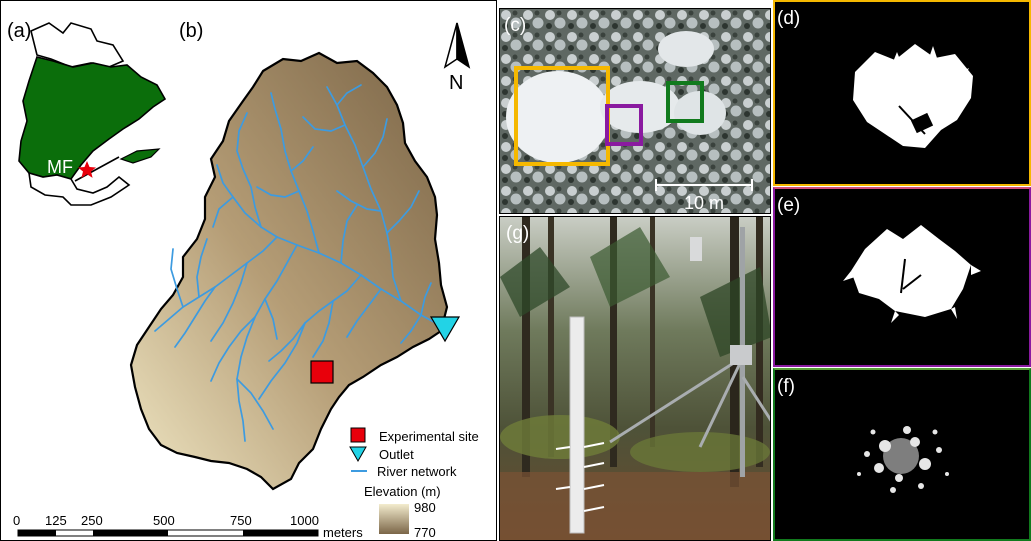  I want to click on gap-box-f, so click(685, 102).